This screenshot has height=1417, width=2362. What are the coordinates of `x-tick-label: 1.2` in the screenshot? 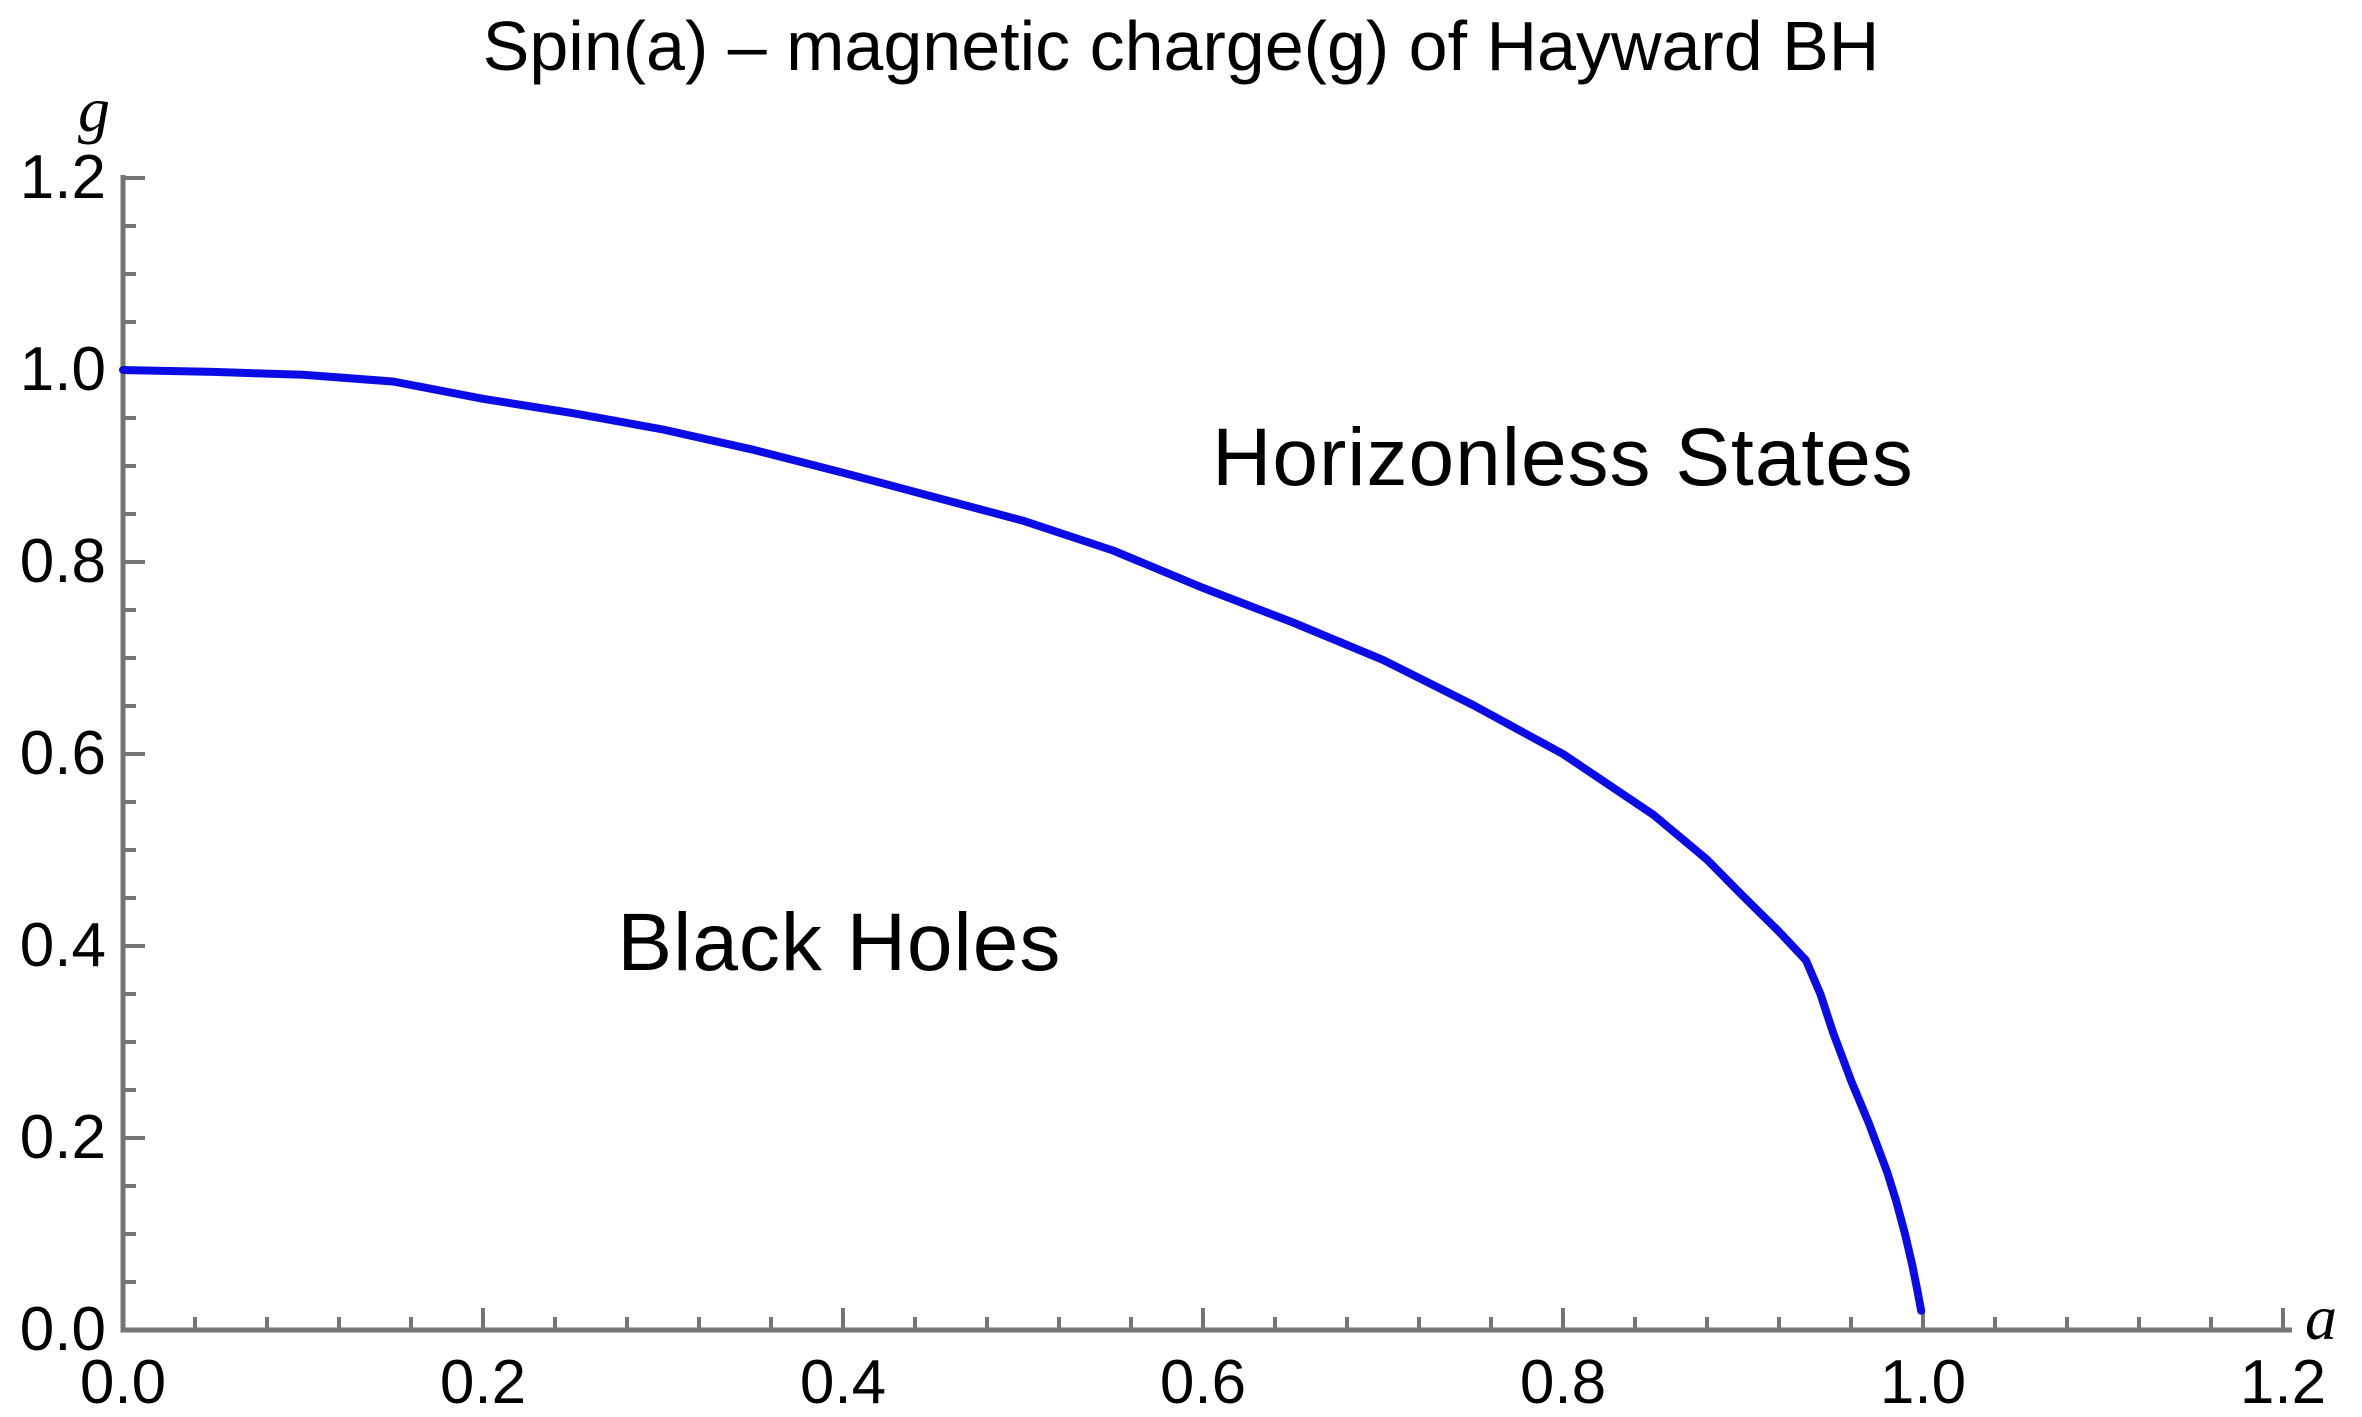 It's located at (2283, 1382).